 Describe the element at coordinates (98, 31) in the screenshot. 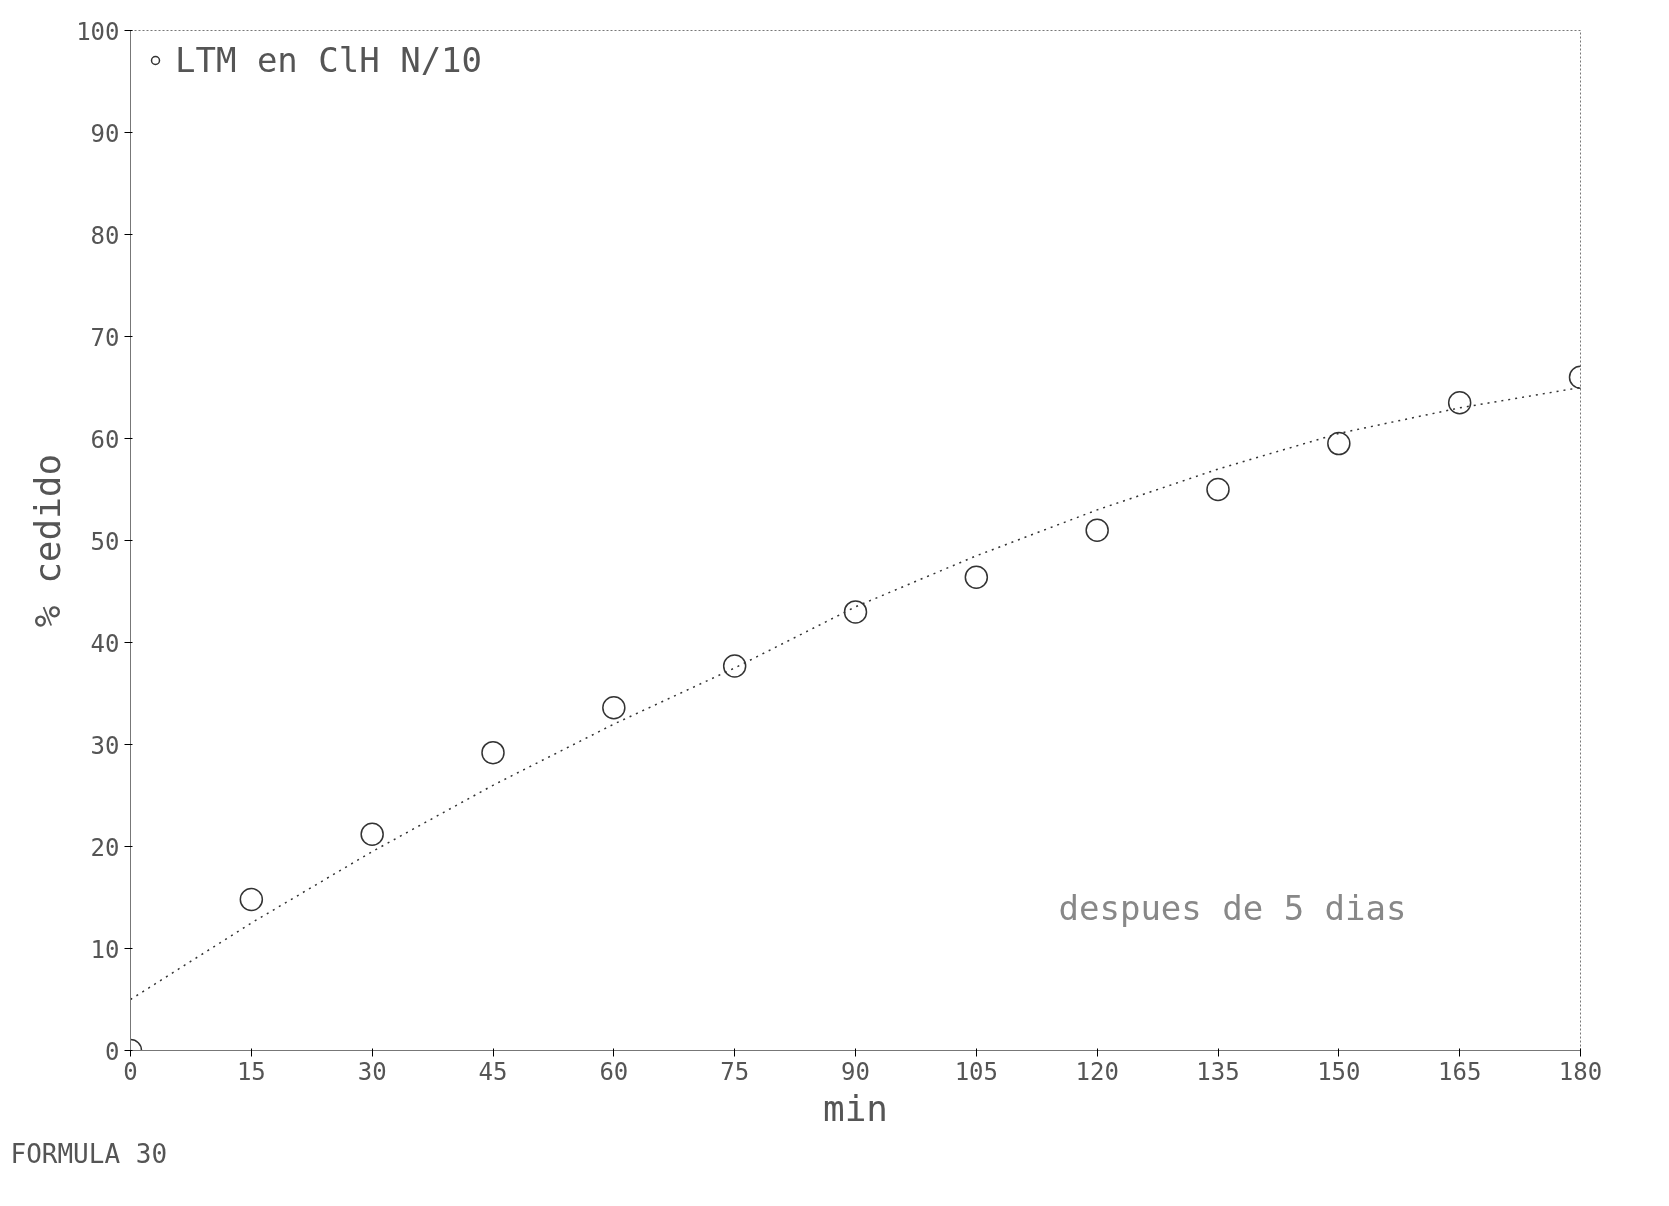

I see `y-tick-label: 100` at that location.